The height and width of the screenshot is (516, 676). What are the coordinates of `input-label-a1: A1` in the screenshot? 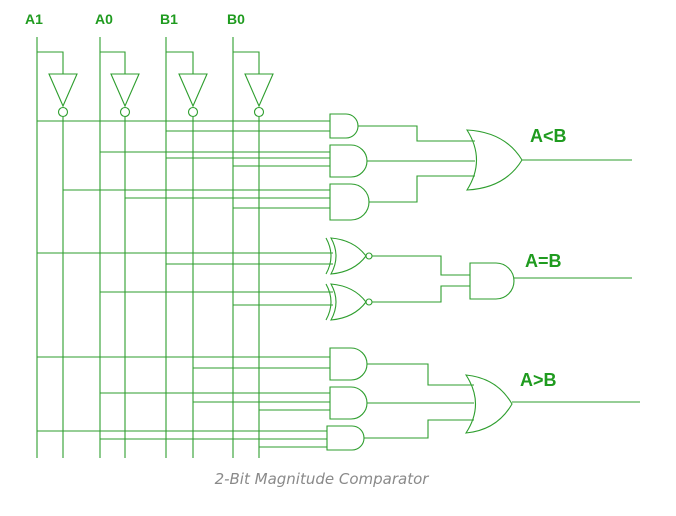 It's located at (34, 19).